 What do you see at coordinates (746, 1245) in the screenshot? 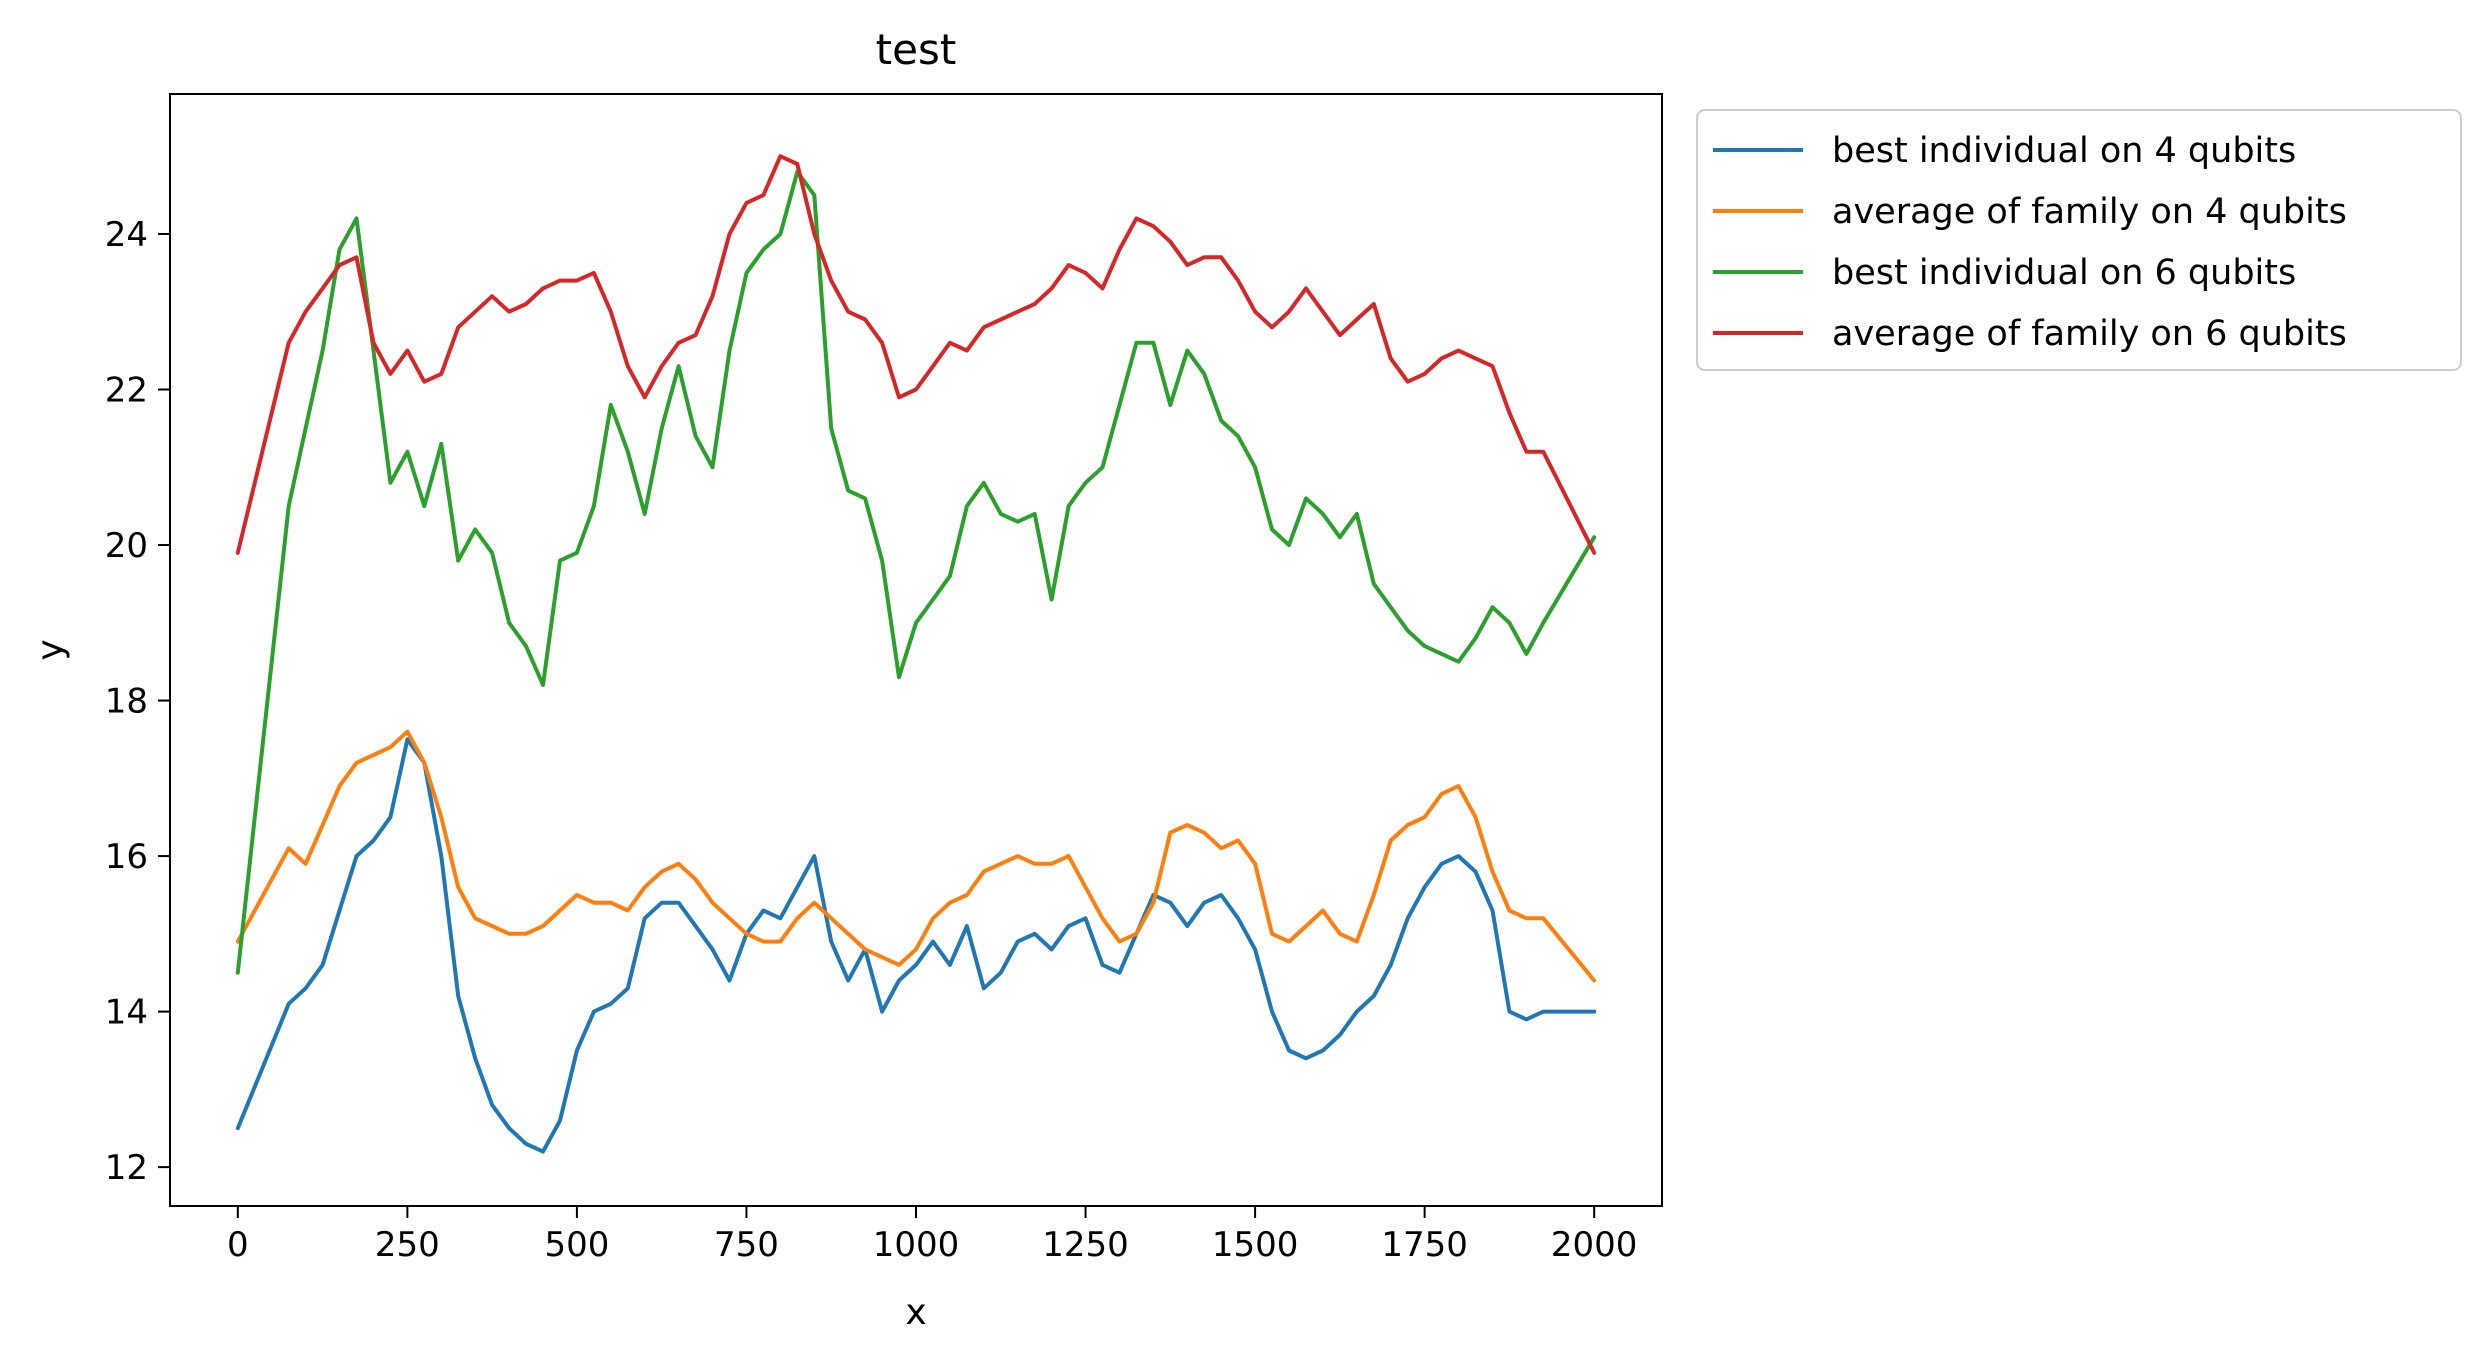
I see `x-tick-label: 750` at bounding box center [746, 1245].